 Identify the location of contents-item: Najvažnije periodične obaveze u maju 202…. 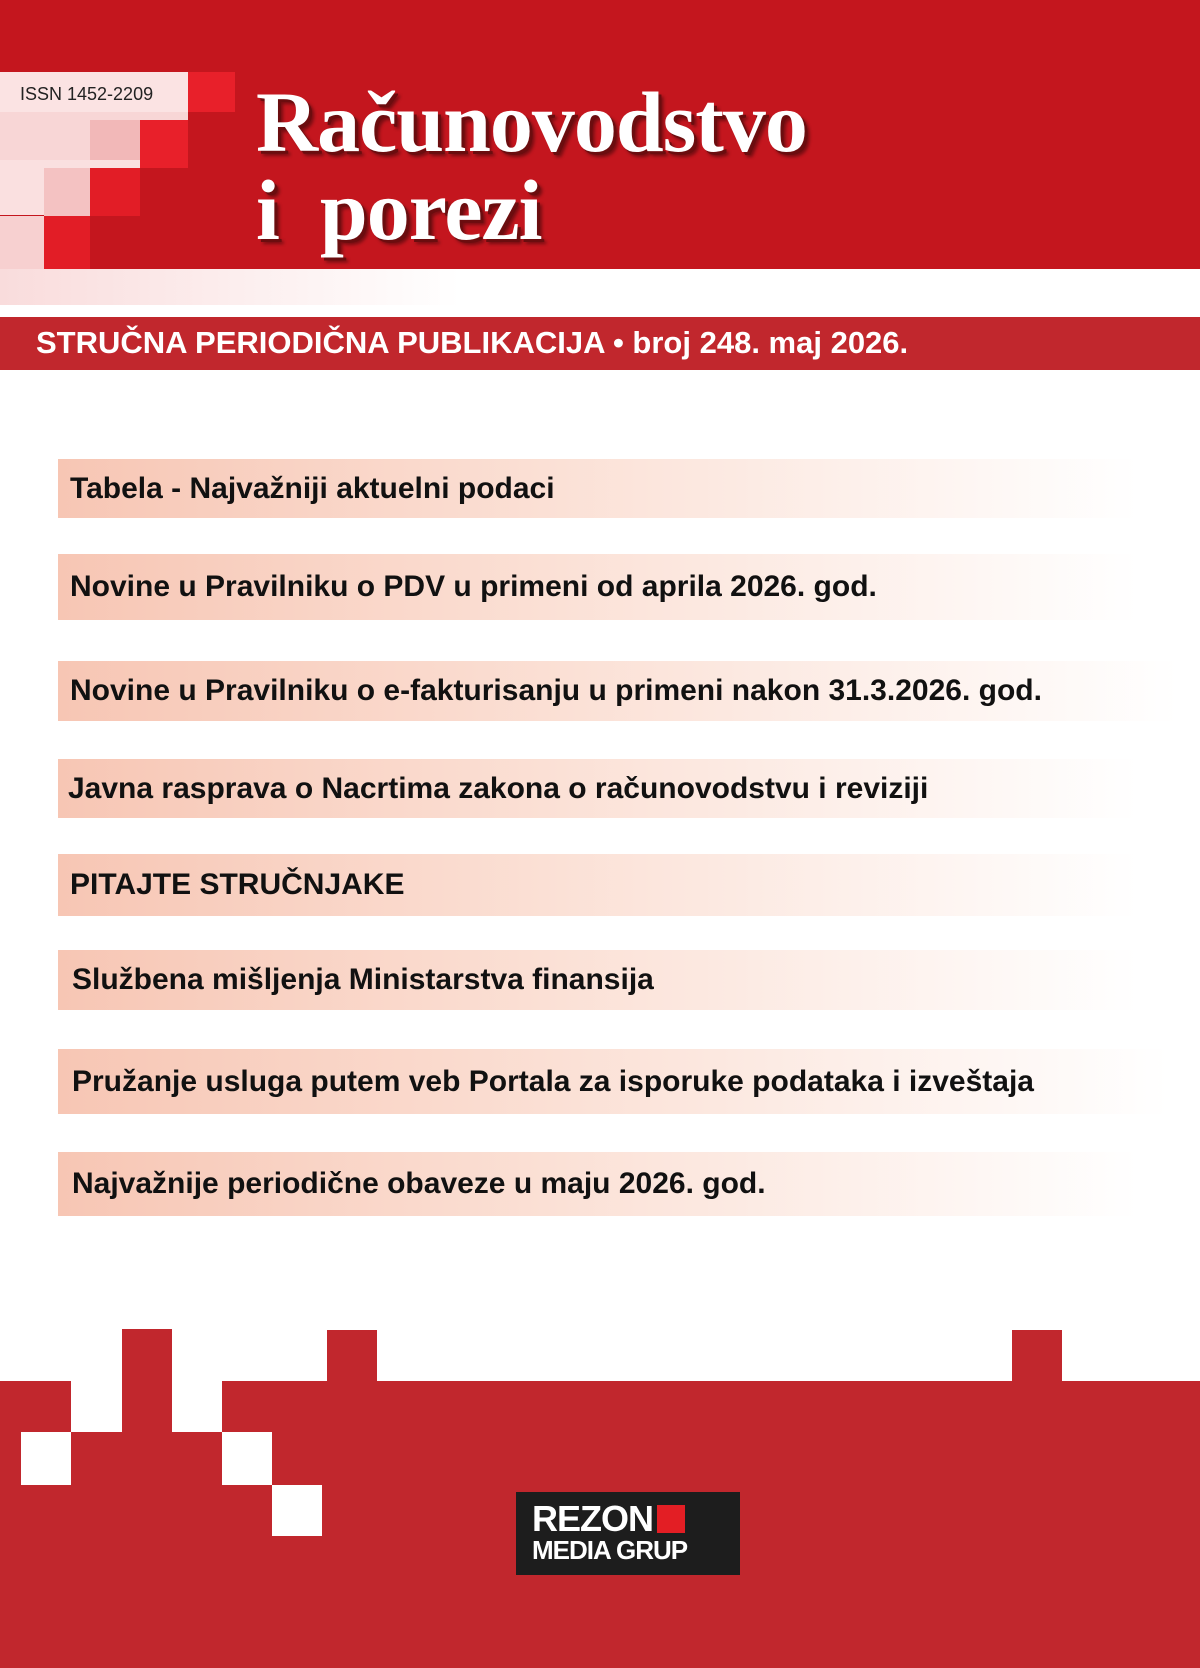
(598, 1184).